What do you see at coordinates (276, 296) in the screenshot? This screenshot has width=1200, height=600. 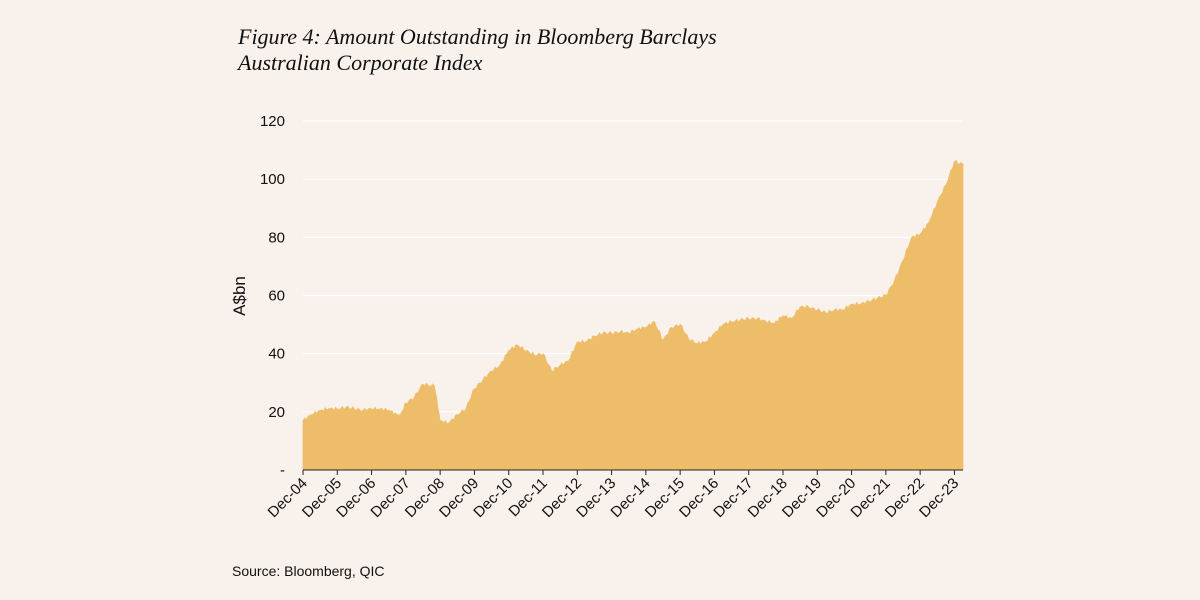 I see `y-tick-label: 60` at bounding box center [276, 296].